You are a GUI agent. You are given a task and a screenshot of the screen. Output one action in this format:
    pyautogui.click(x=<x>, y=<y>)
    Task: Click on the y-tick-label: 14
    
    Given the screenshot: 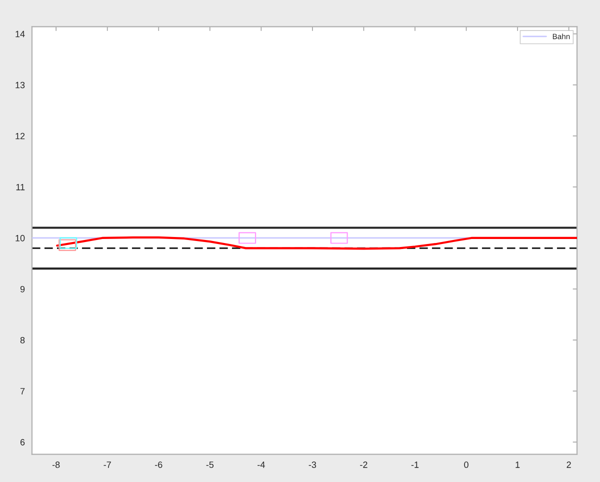 What is the action you would take?
    pyautogui.click(x=20, y=34)
    